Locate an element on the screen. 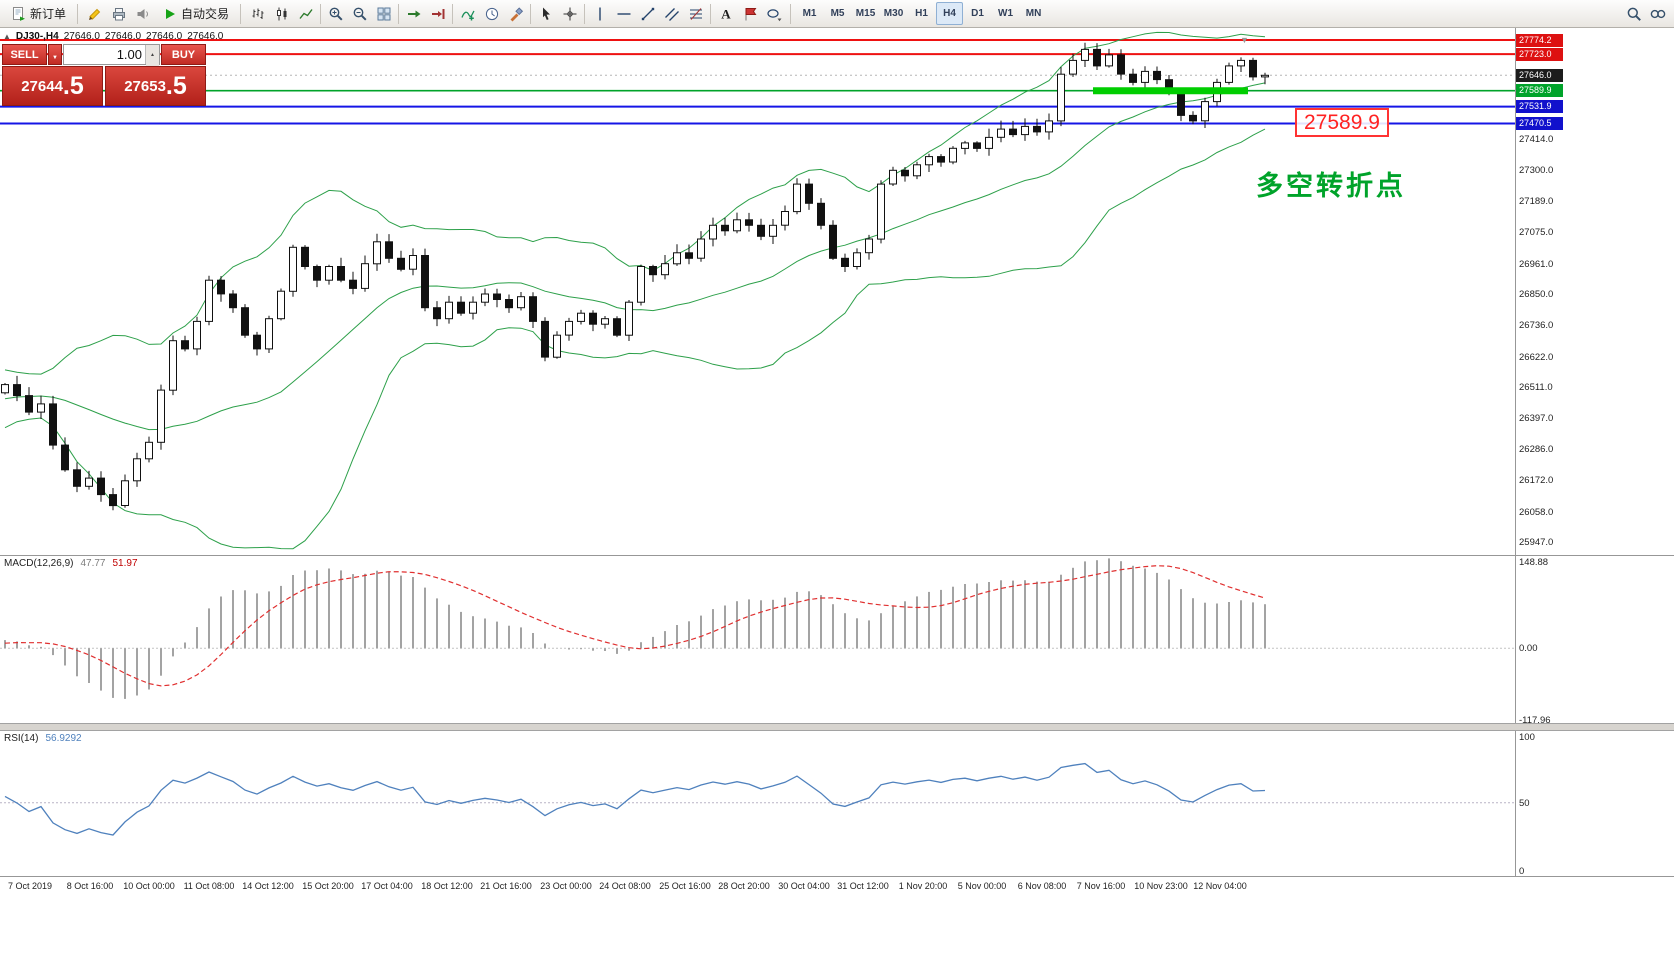 The image size is (1674, 955). sell-button: SELL is located at coordinates (24, 54).